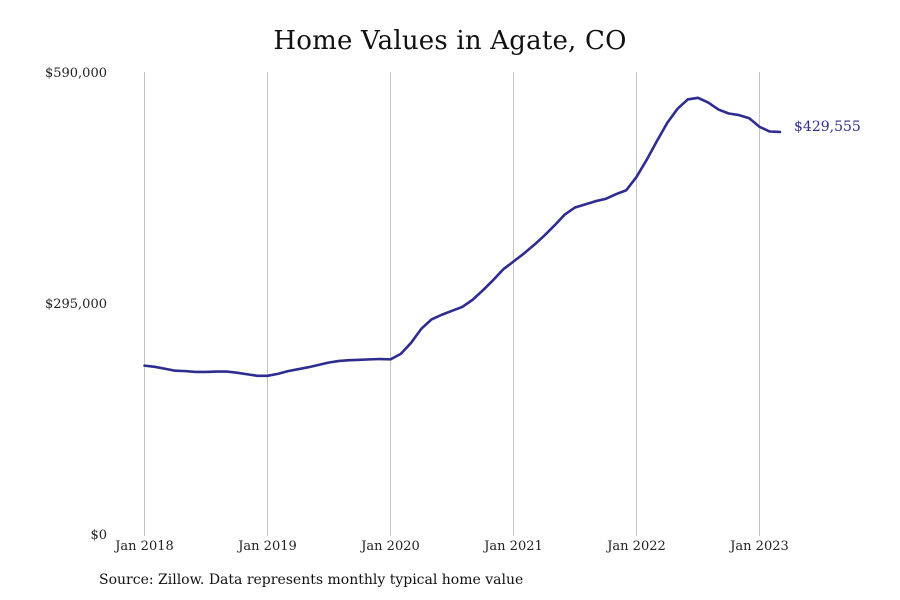 The height and width of the screenshot is (600, 900). Describe the element at coordinates (827, 127) in the screenshot. I see `end-value-label: $429,555` at that location.